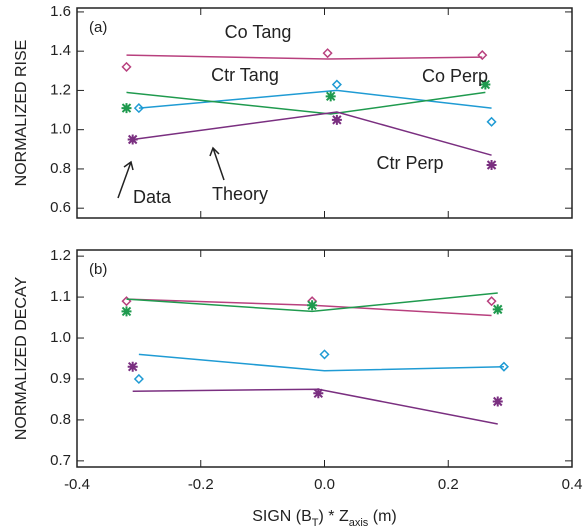  I want to click on annotation: Data, so click(152, 197).